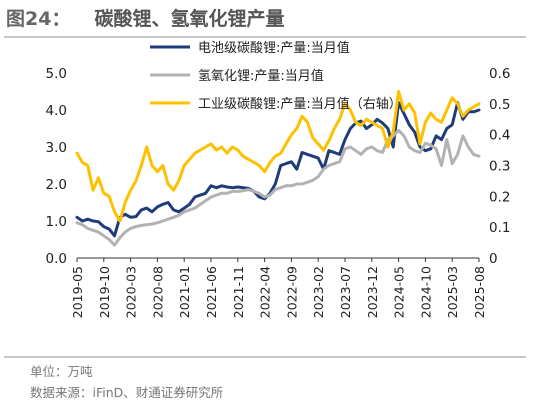 Image resolution: width=533 pixels, height=404 pixels. I want to click on y-left-tick-label: 4.0, so click(56, 111).